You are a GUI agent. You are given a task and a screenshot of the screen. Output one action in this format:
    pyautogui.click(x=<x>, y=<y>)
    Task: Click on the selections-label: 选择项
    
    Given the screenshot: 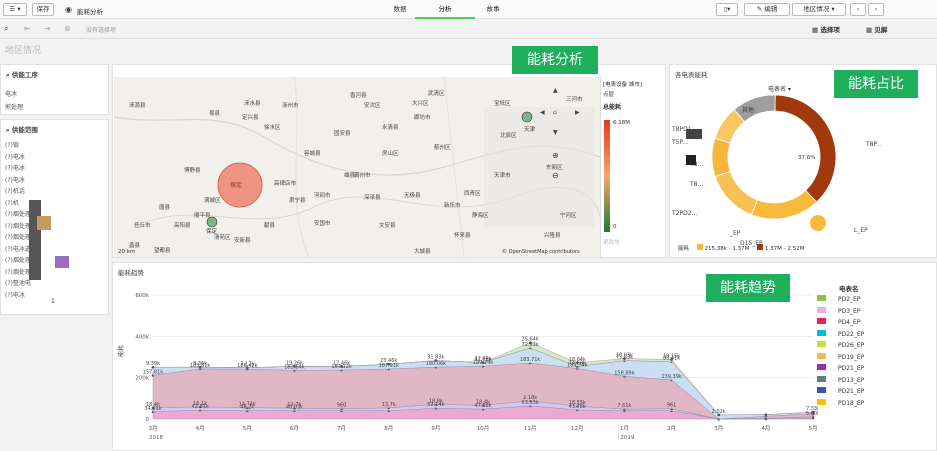 What is the action you would take?
    pyautogui.click(x=830, y=30)
    